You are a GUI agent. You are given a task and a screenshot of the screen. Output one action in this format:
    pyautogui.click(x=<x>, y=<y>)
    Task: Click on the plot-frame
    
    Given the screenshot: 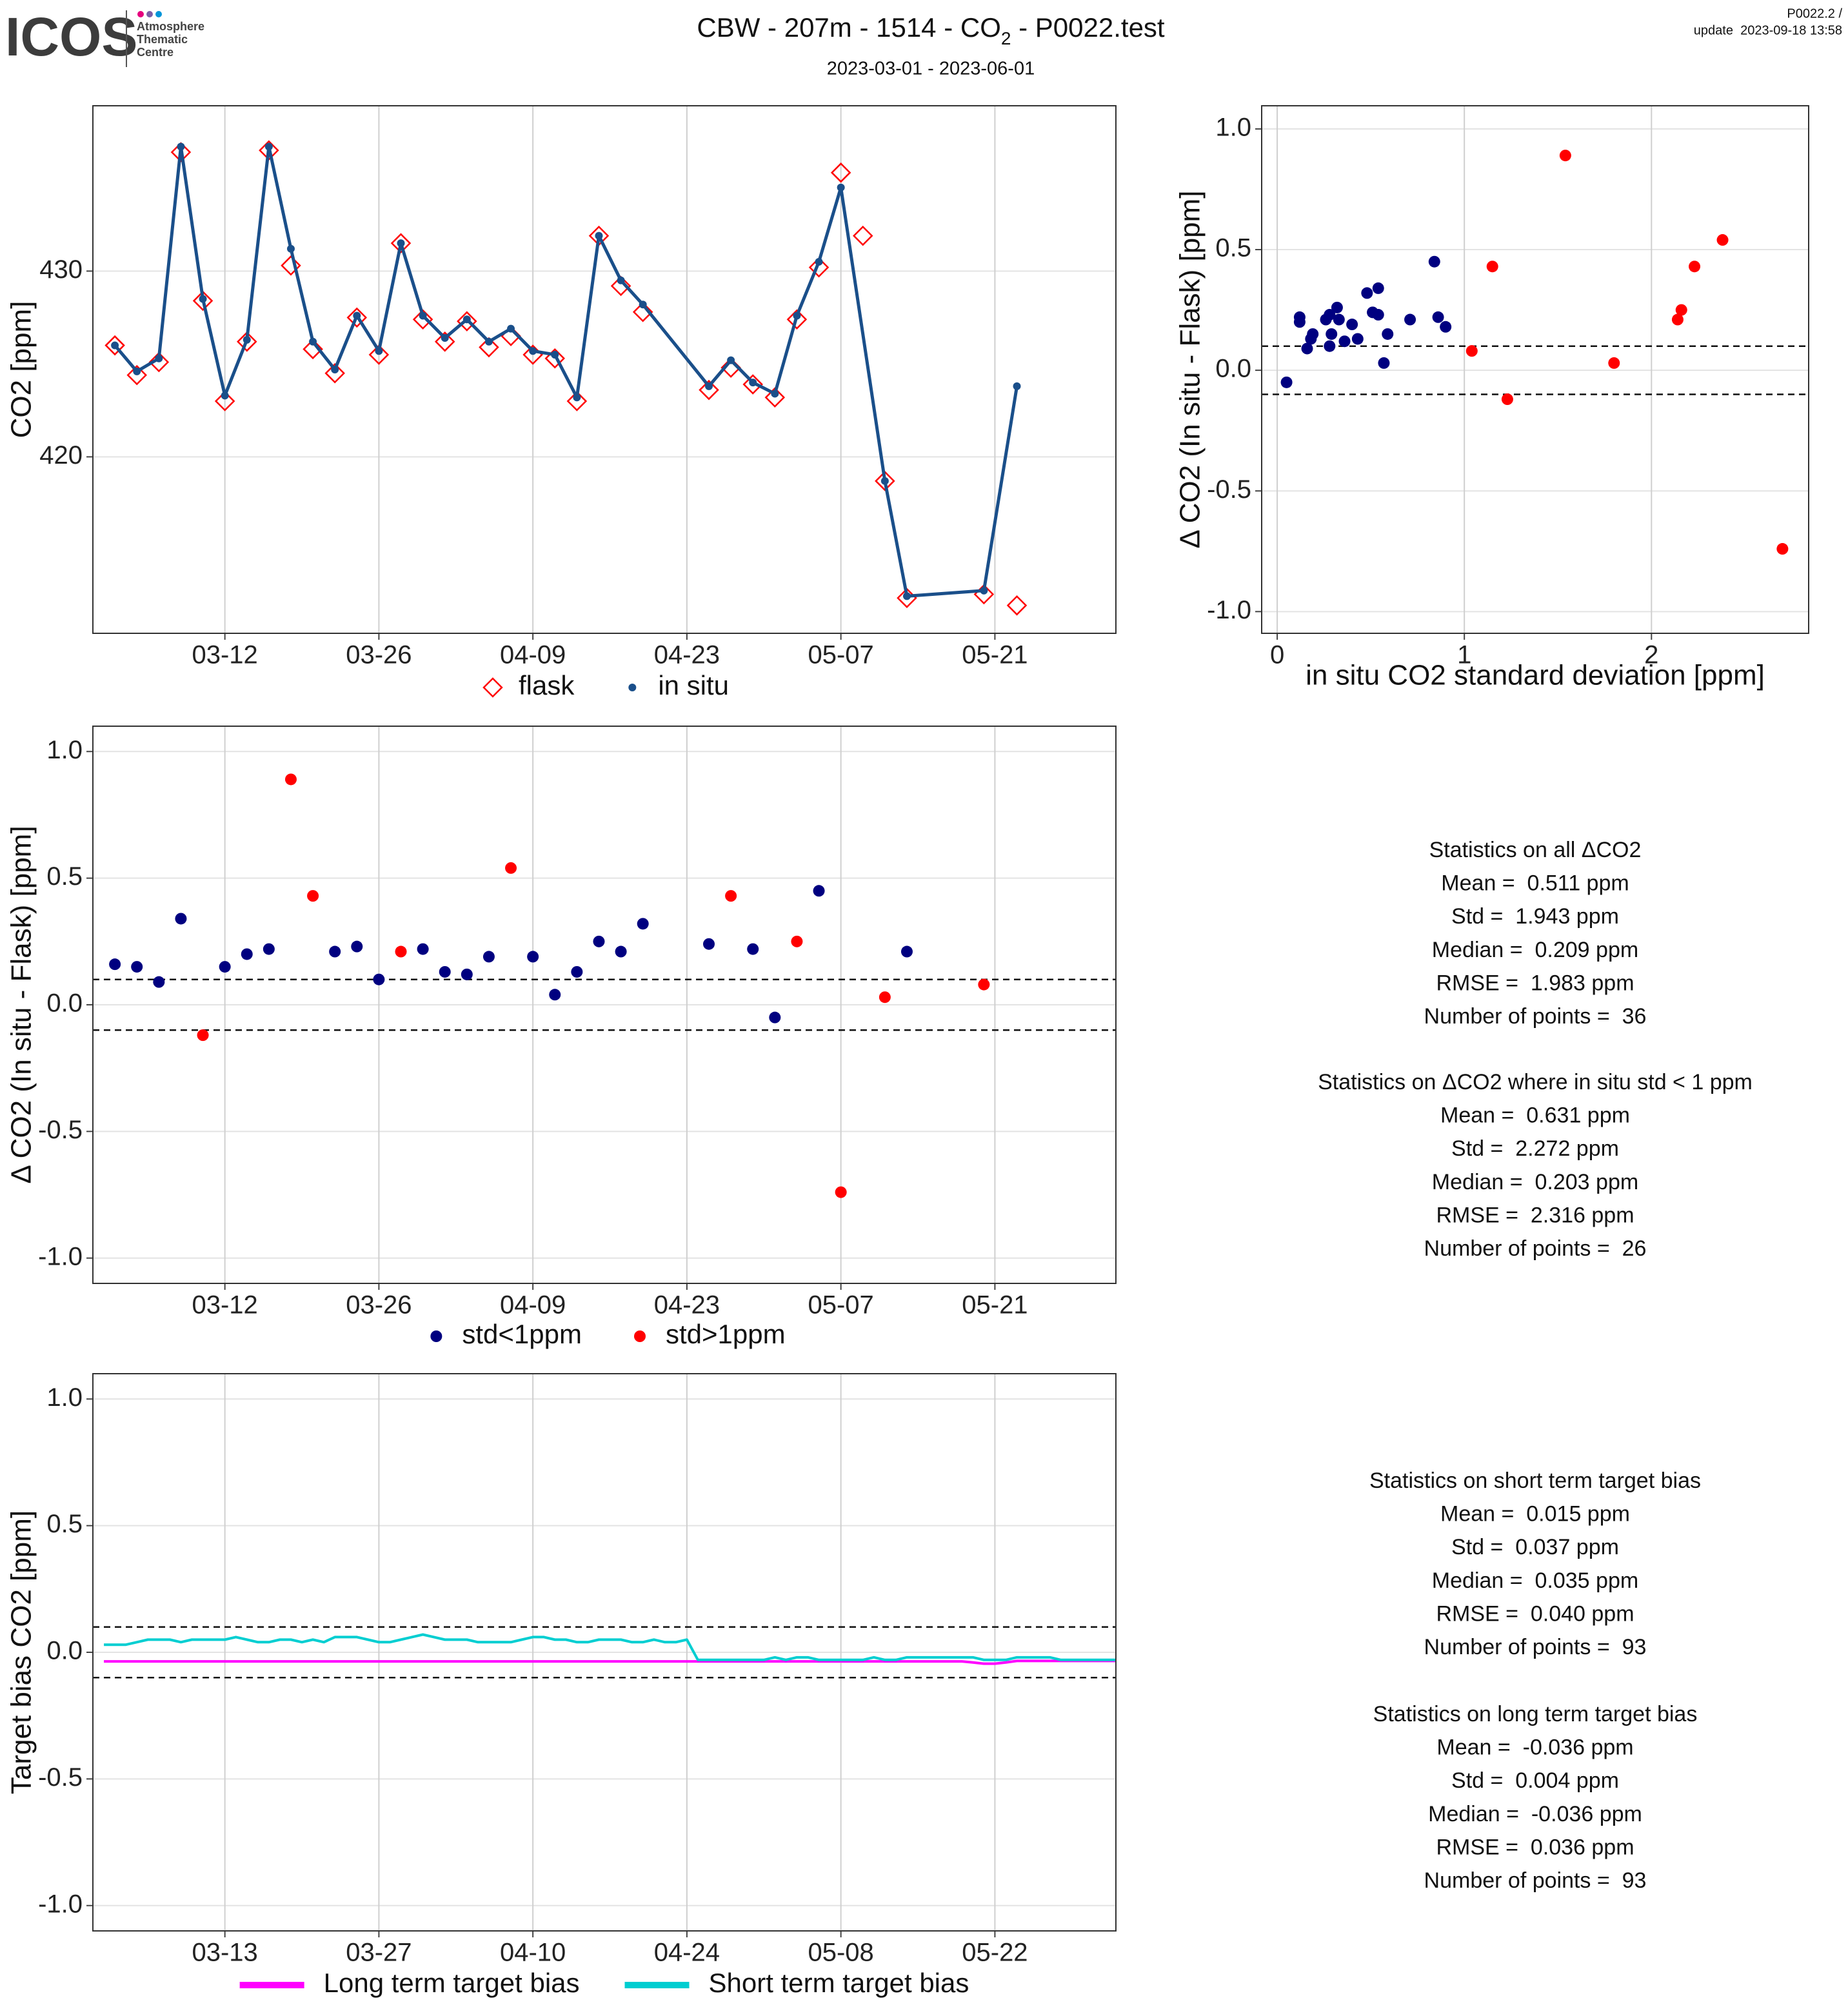 What is the action you would take?
    pyautogui.click(x=1535, y=369)
    